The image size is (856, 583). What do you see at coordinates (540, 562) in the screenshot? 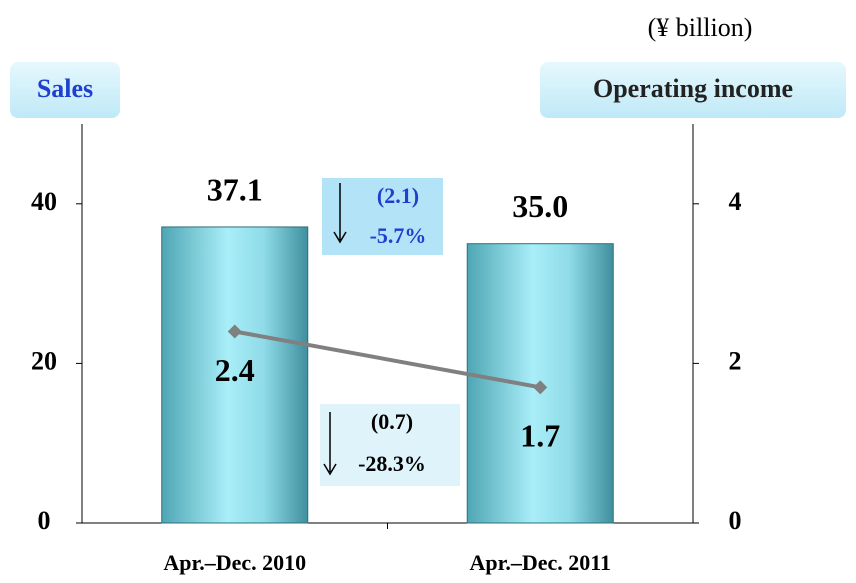
I see `x-tick-label: Apr.–Dec. 2011` at bounding box center [540, 562].